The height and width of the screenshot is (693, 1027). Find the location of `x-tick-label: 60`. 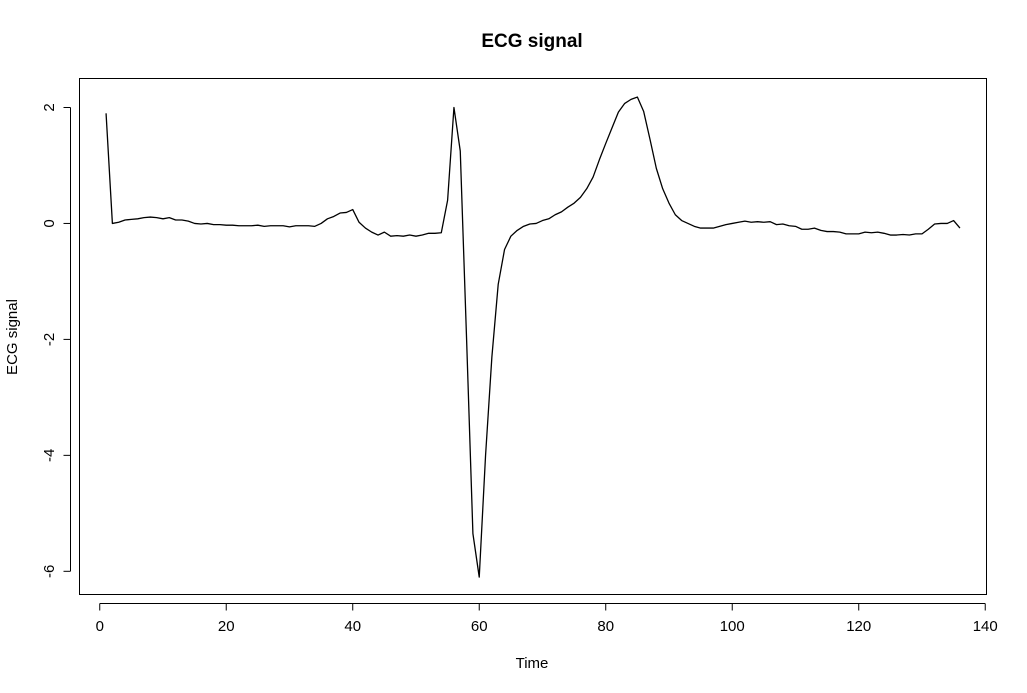

x-tick-label: 60 is located at coordinates (479, 626).